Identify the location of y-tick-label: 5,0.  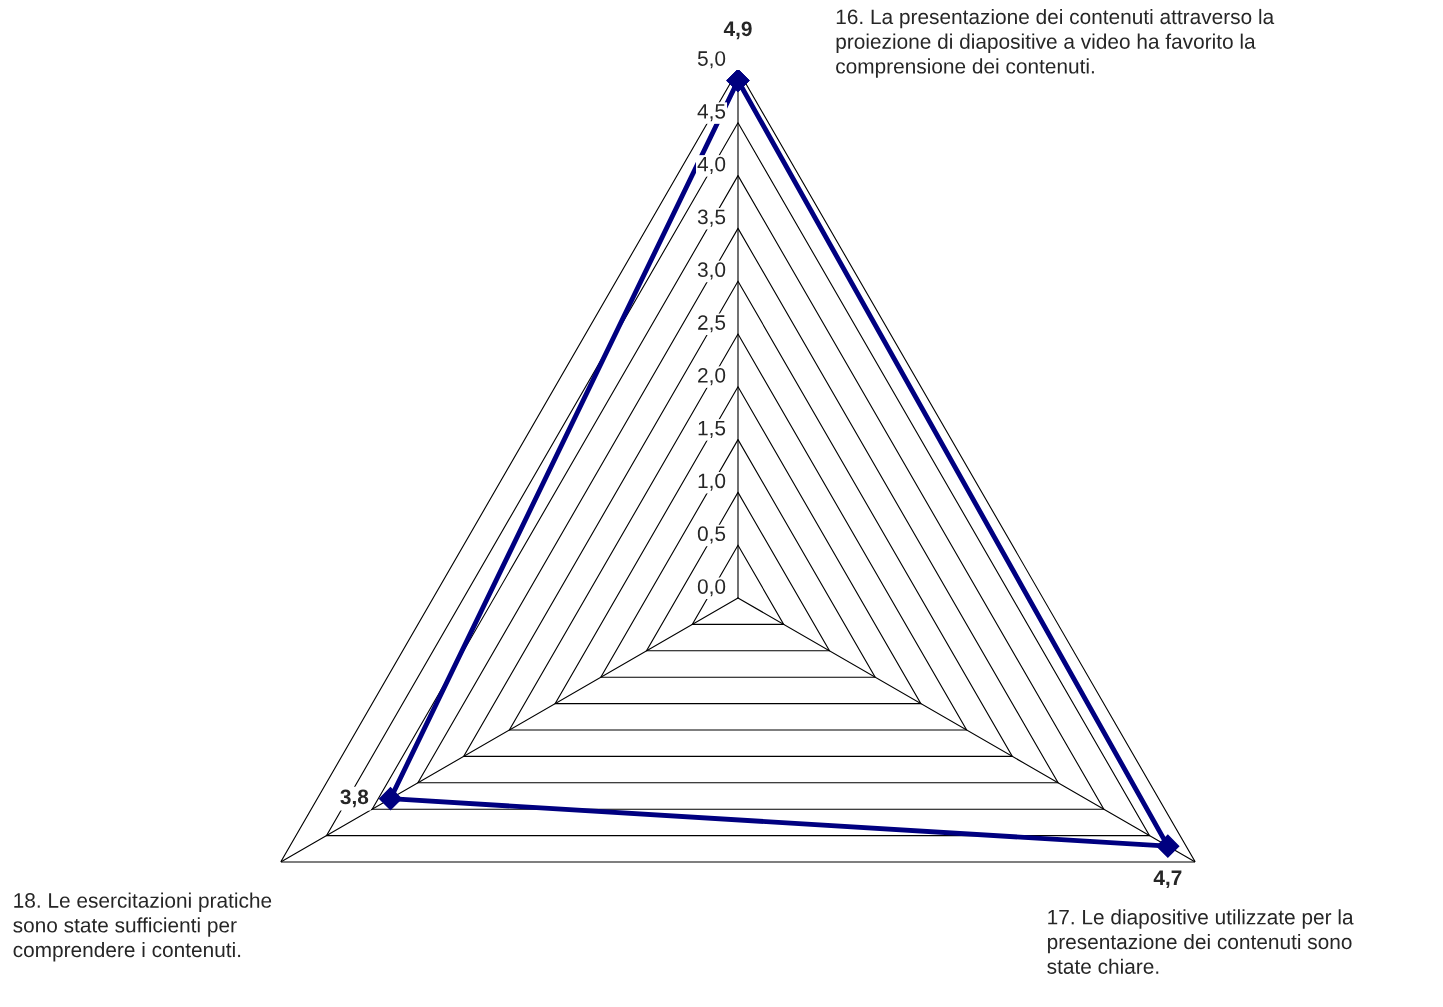
(711, 60).